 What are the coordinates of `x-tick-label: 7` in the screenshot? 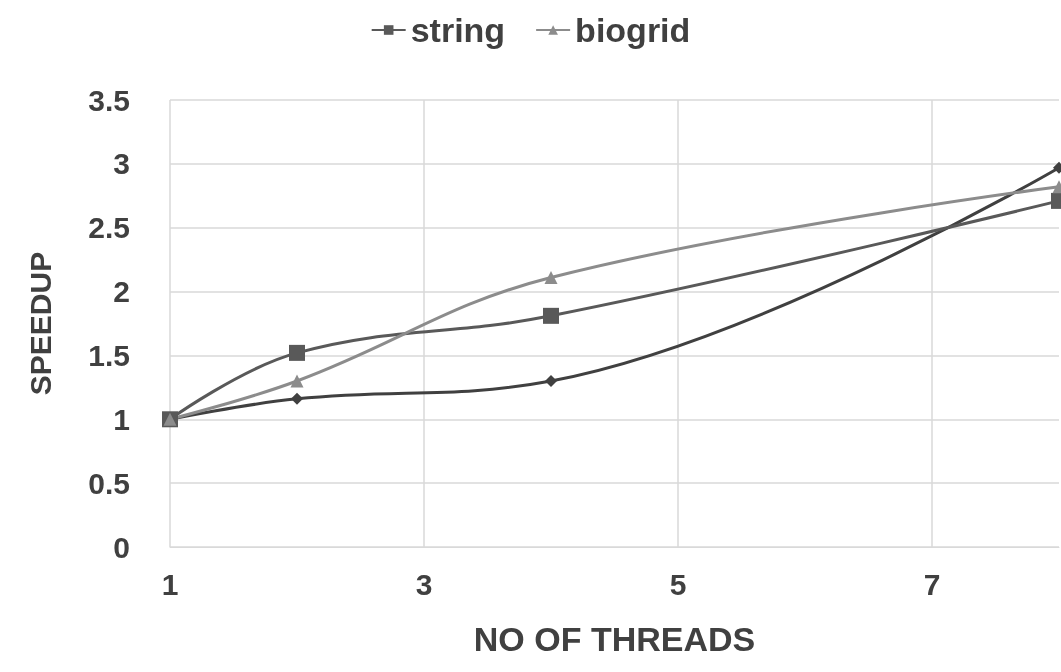 It's located at (932, 584).